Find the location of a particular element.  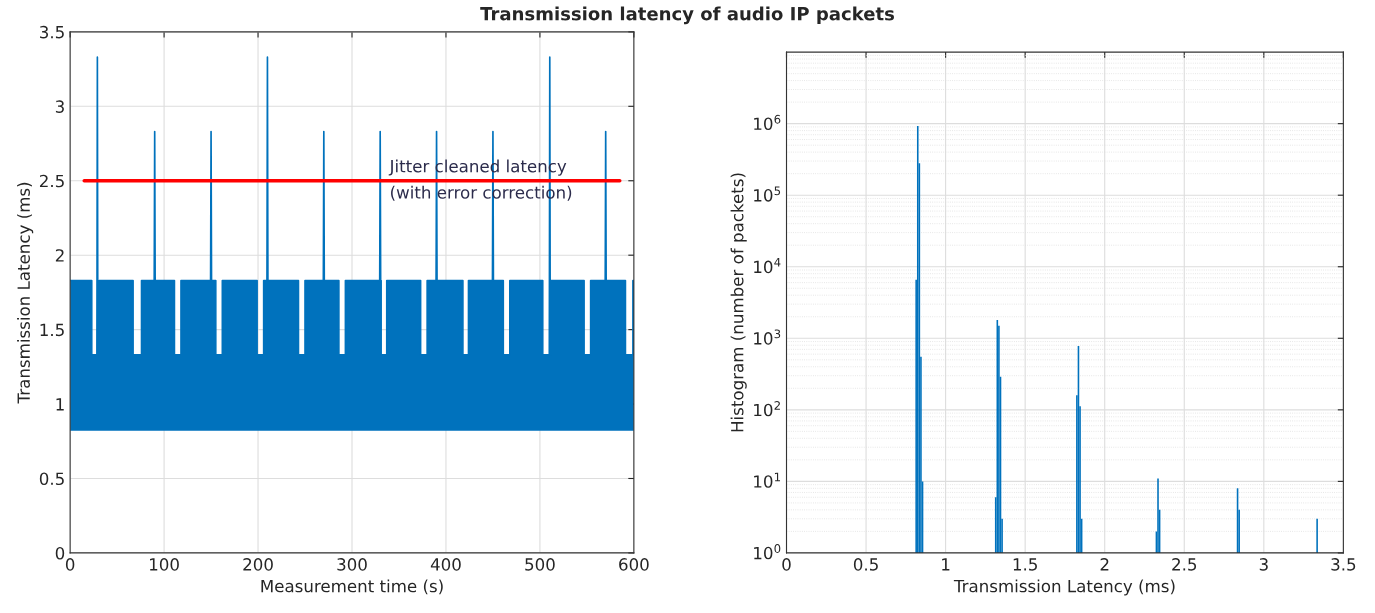

x-tick-label: 1.5 is located at coordinates (1025, 564).